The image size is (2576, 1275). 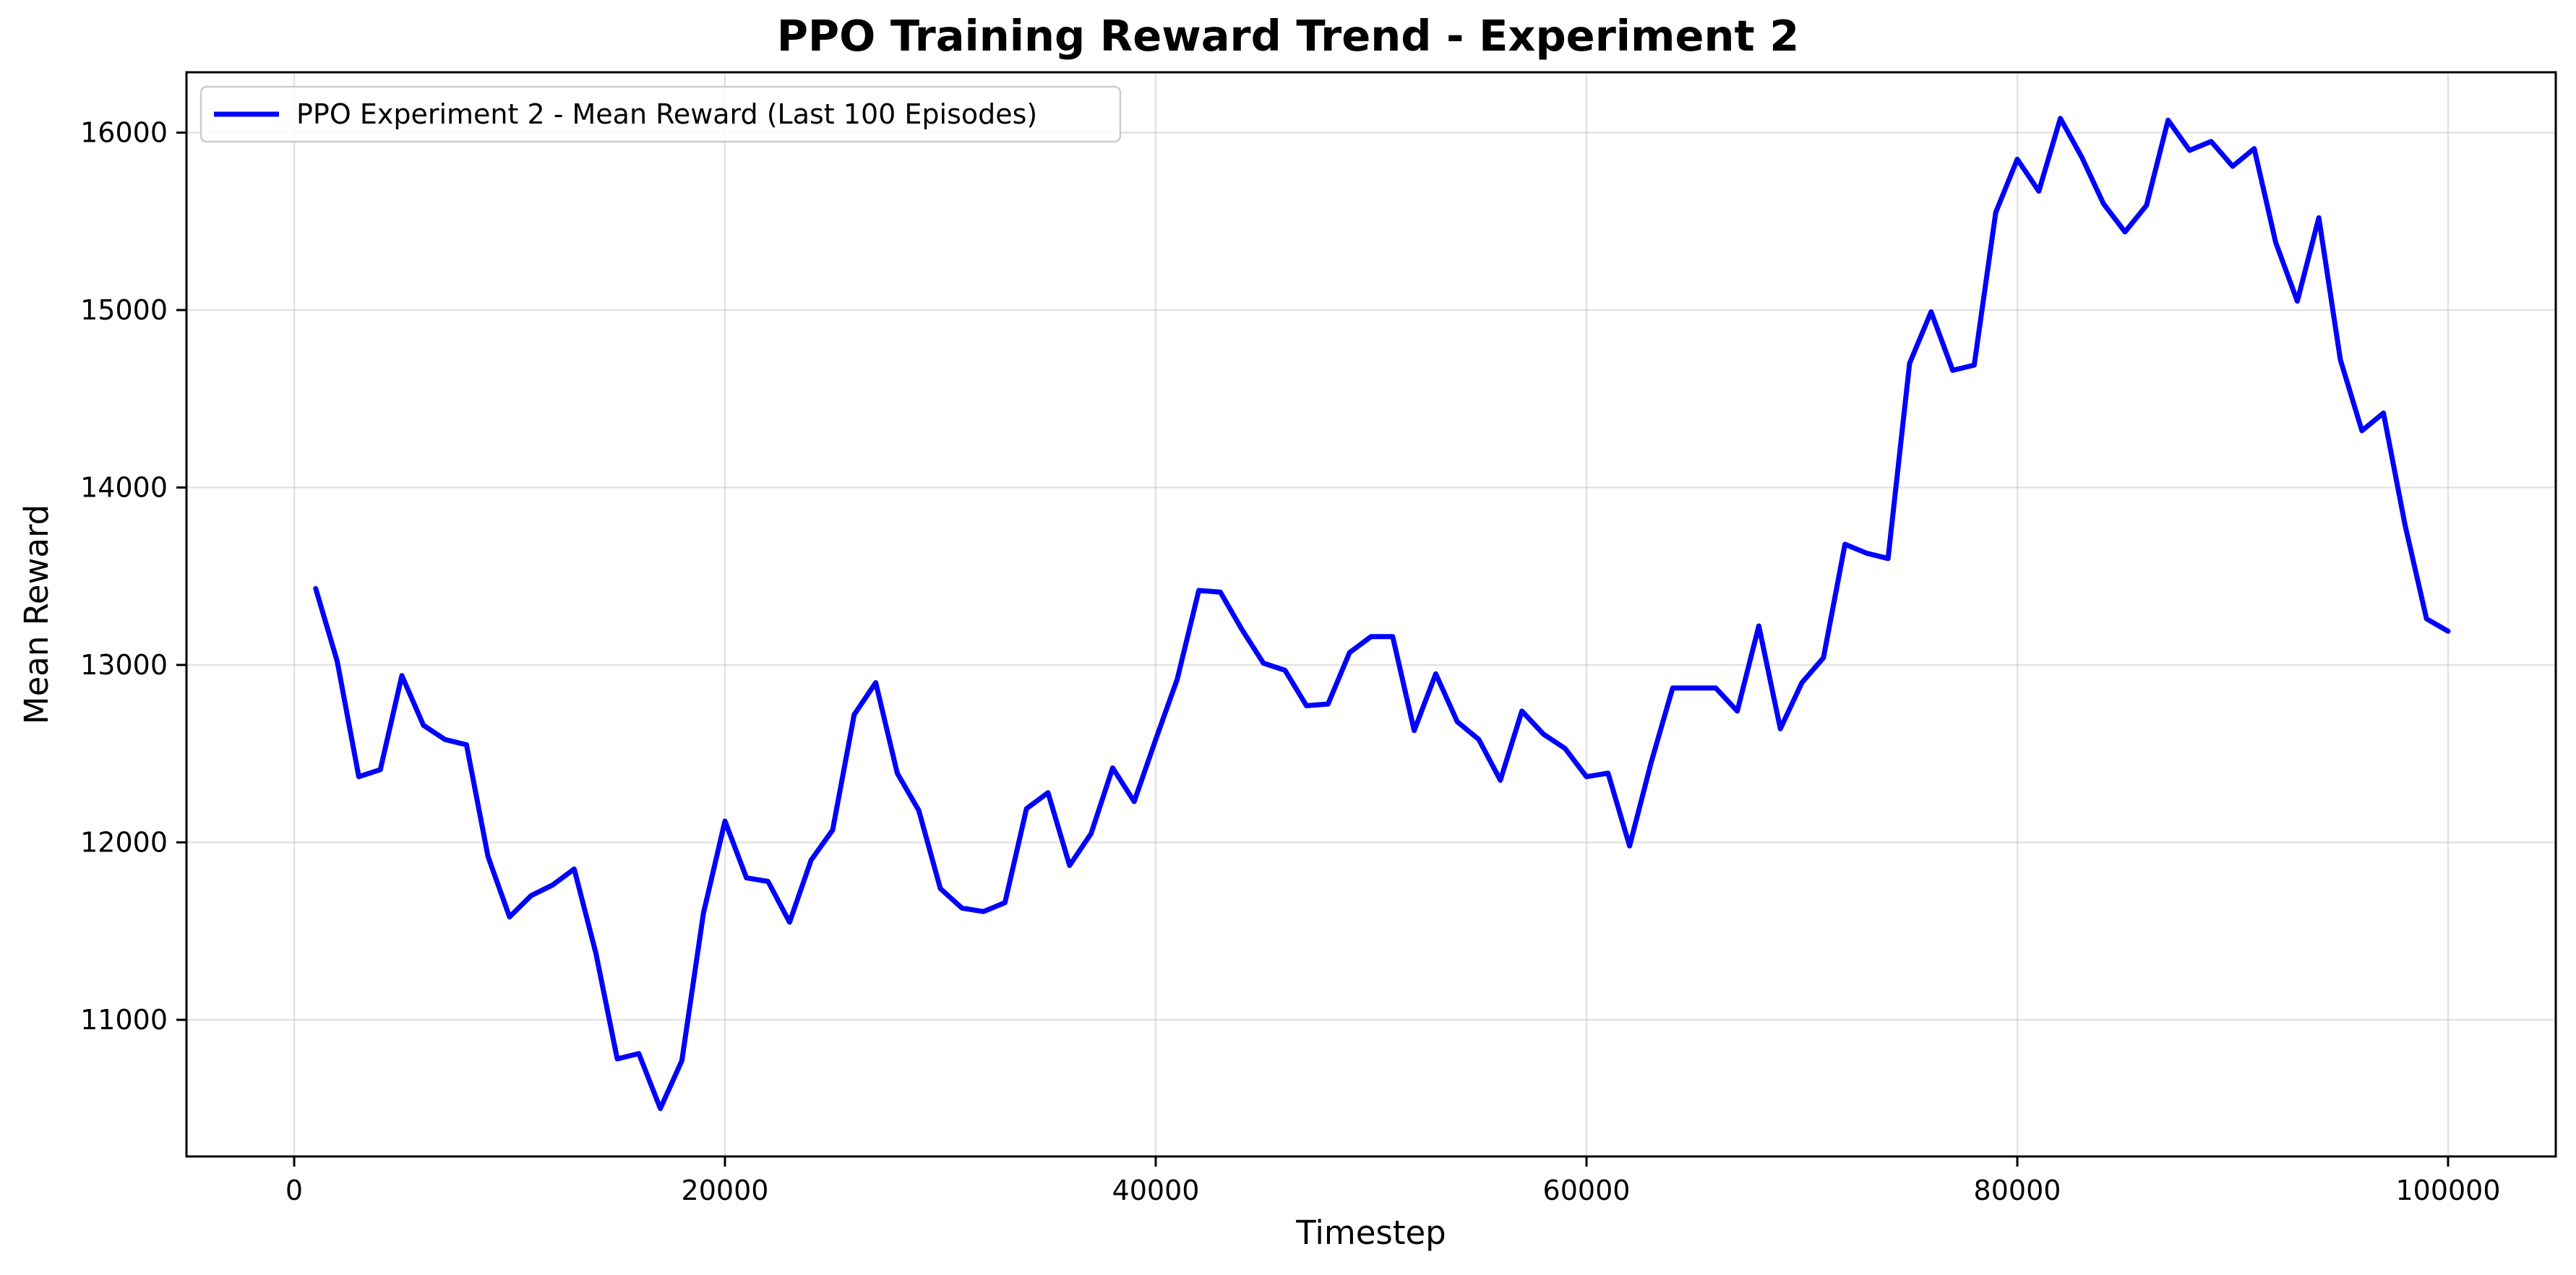 I want to click on legend-box, so click(x=661, y=114).